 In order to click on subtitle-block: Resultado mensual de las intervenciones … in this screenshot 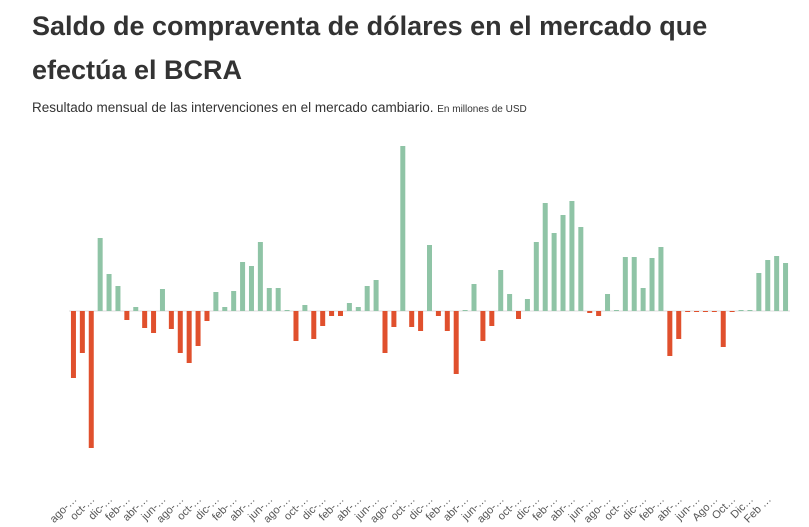, I will do `click(279, 107)`.